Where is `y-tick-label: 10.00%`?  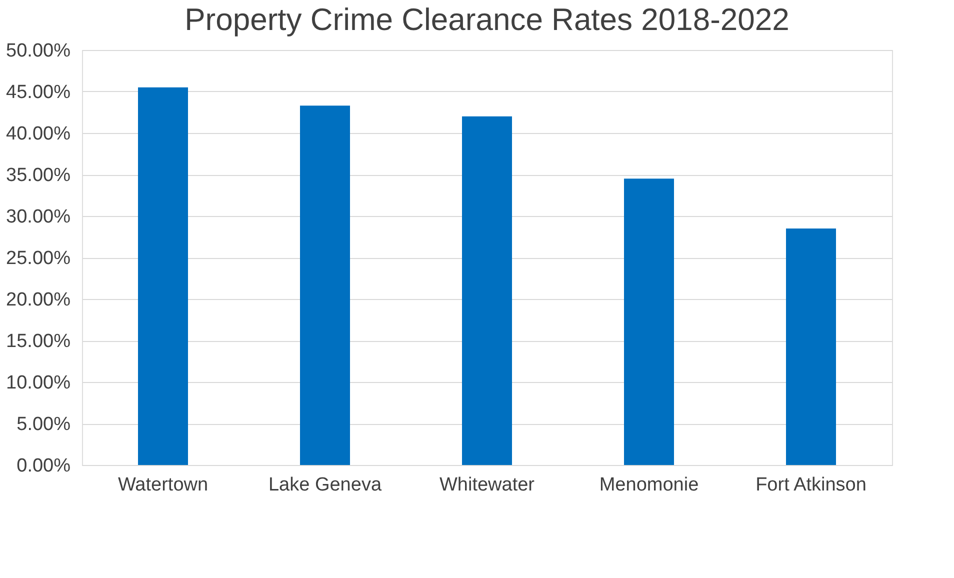 y-tick-label: 10.00% is located at coordinates (38, 383).